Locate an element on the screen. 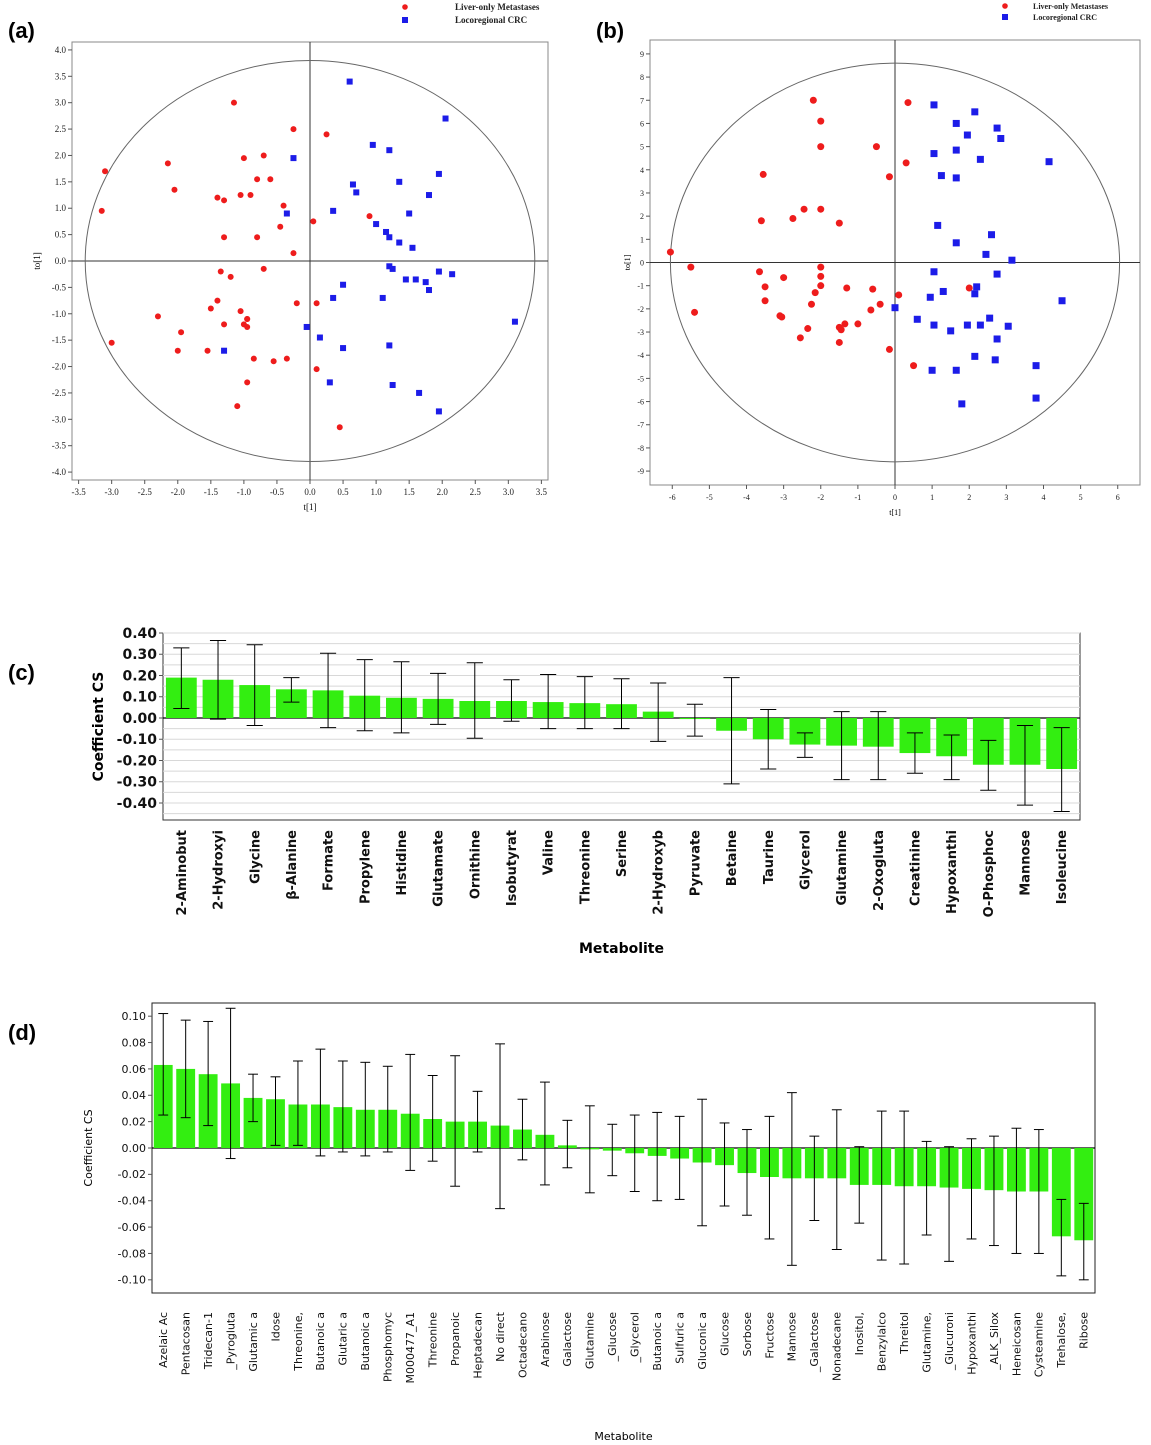 This screenshot has height=1445, width=1151. y-tick-label: 0.30 is located at coordinates (139, 655).